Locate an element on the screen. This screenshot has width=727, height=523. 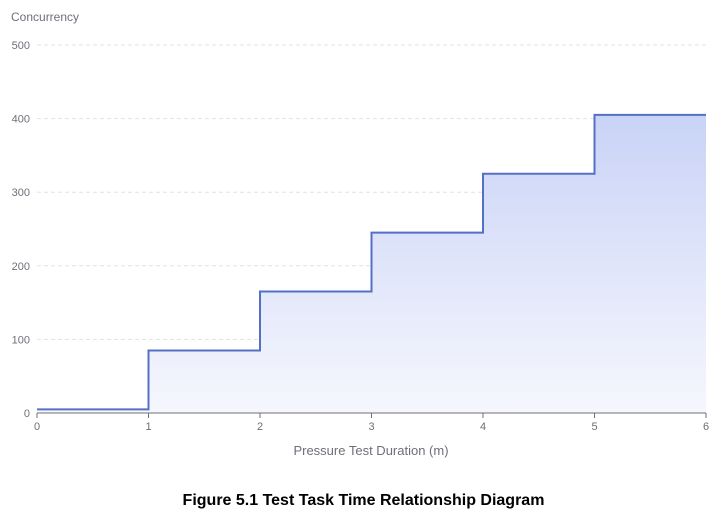
x-tick-label-1: 1 is located at coordinates (148, 427).